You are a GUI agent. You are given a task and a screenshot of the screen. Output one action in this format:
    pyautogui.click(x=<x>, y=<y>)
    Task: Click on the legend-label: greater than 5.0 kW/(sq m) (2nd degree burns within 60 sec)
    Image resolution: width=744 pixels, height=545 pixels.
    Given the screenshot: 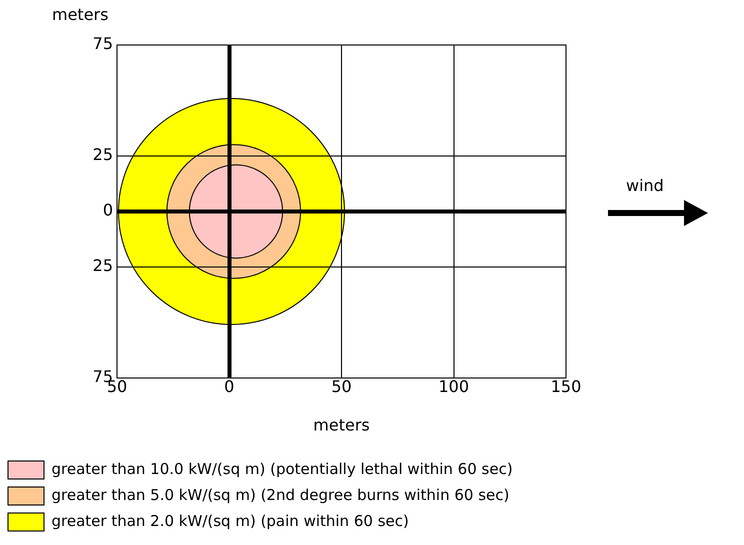 What is the action you would take?
    pyautogui.click(x=281, y=495)
    